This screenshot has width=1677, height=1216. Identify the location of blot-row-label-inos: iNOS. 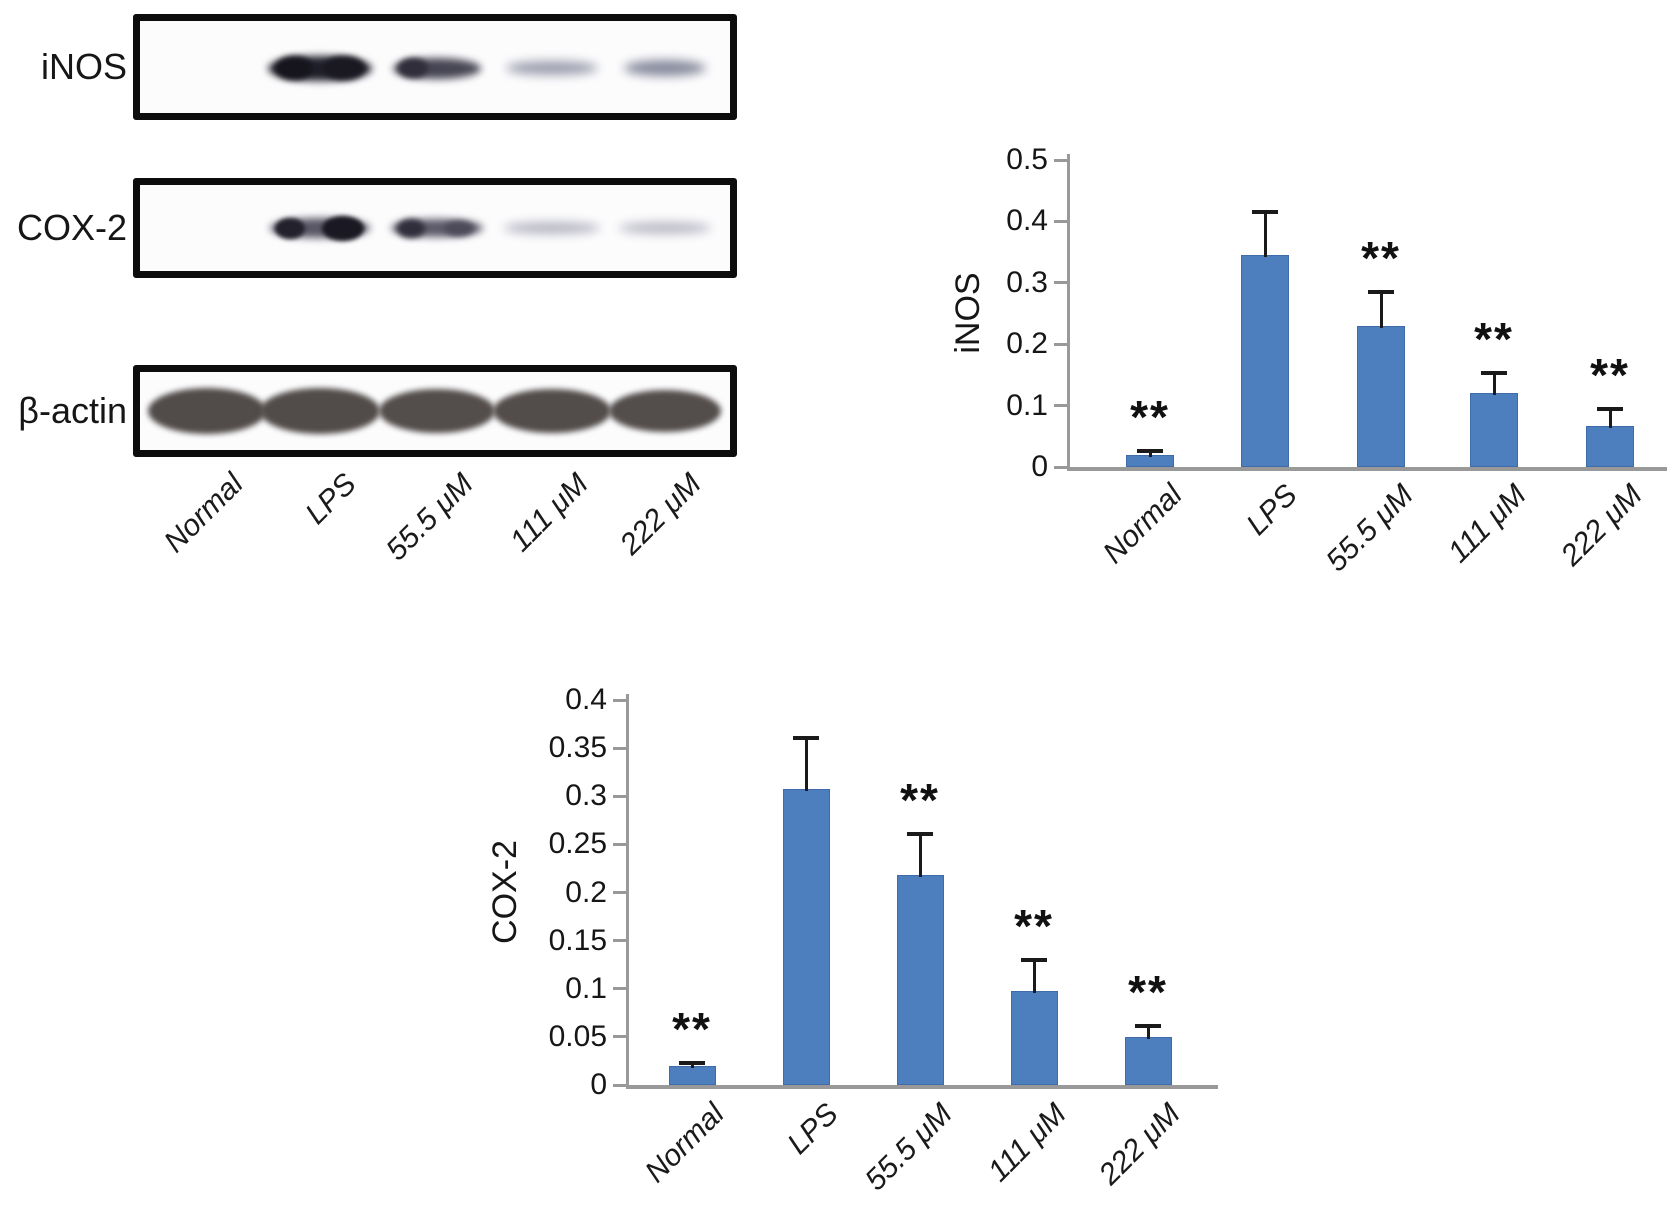
(83, 66).